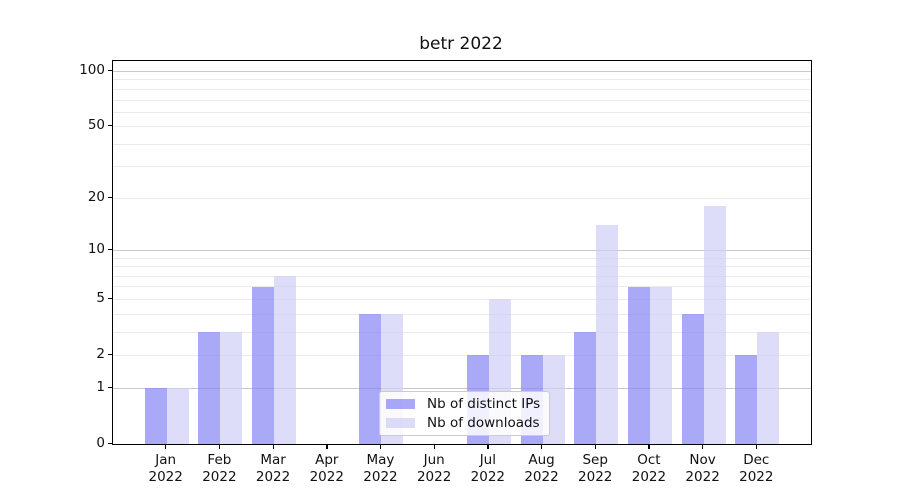  Describe the element at coordinates (96, 196) in the screenshot. I see `y-tick-label-20: 20` at that location.